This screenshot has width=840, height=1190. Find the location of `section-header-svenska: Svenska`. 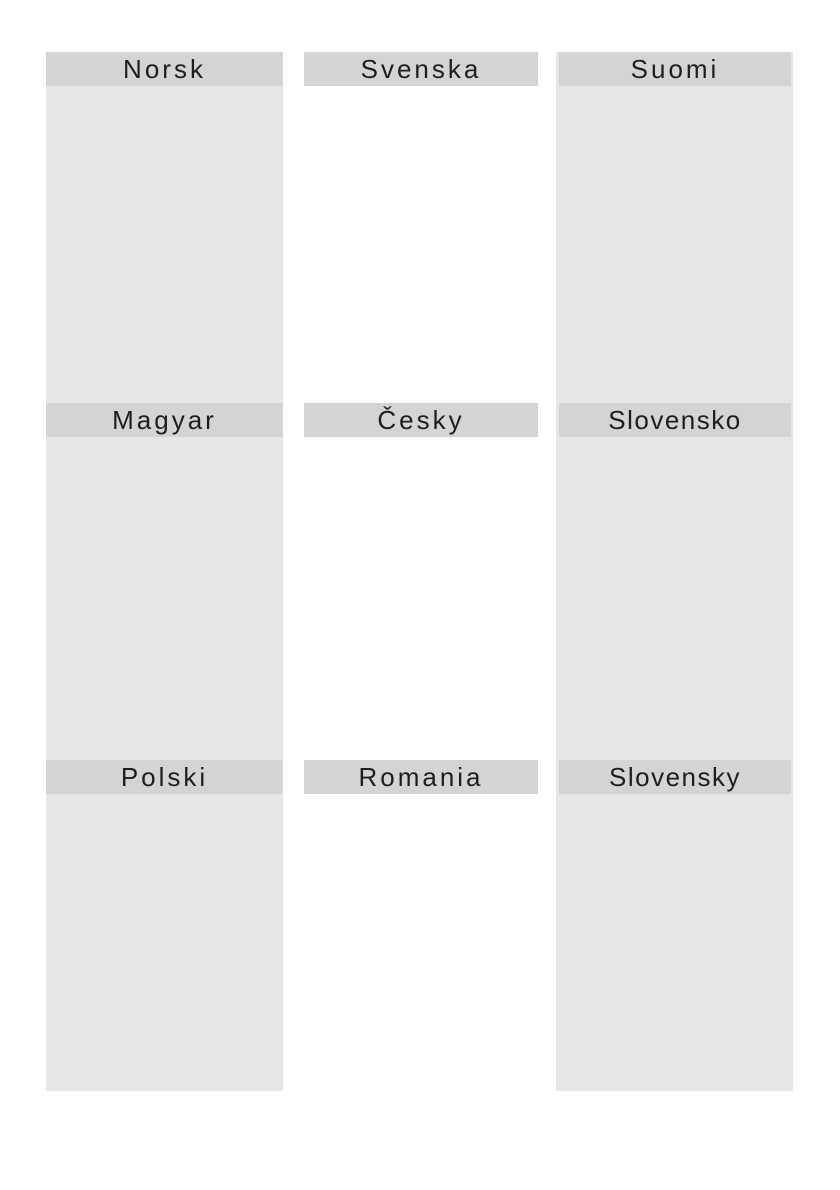

section-header-svenska: Svenska is located at coordinates (421, 69).